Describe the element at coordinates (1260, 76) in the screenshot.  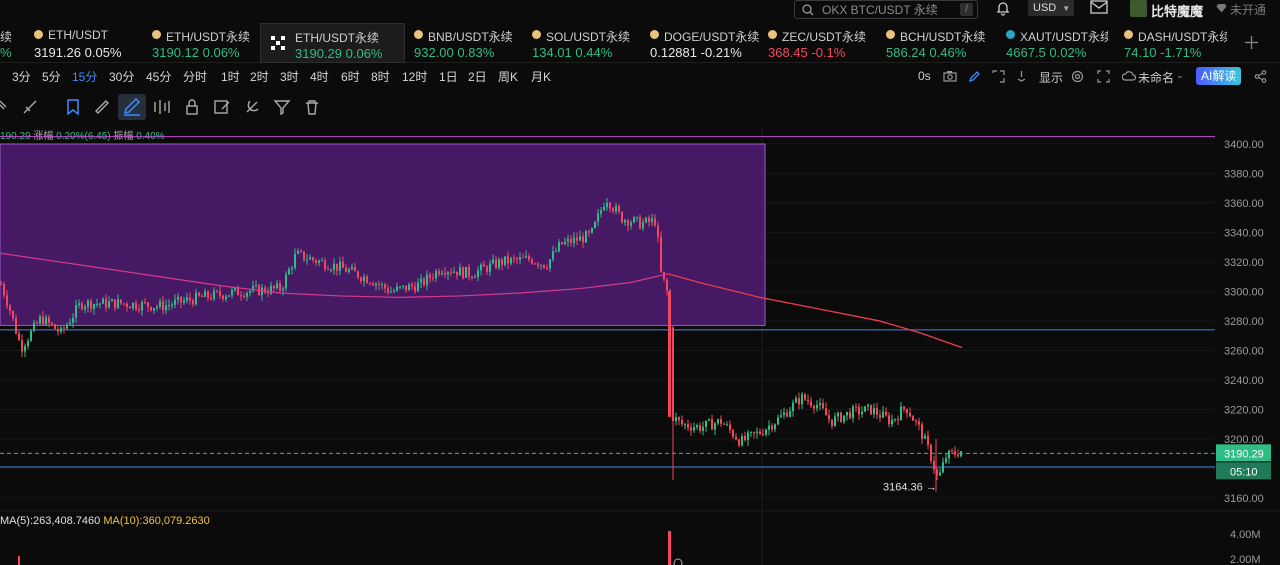
I see `share-icon` at that location.